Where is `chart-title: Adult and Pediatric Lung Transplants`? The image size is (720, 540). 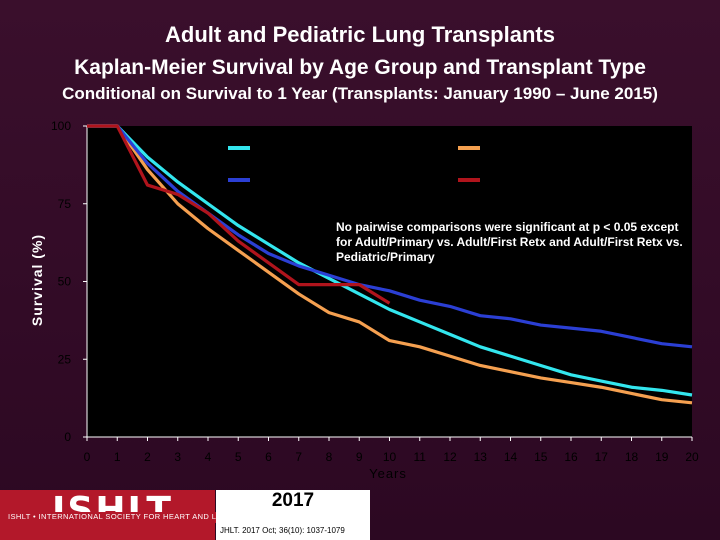
chart-title: Adult and Pediatric Lung Transplants is located at coordinates (360, 34).